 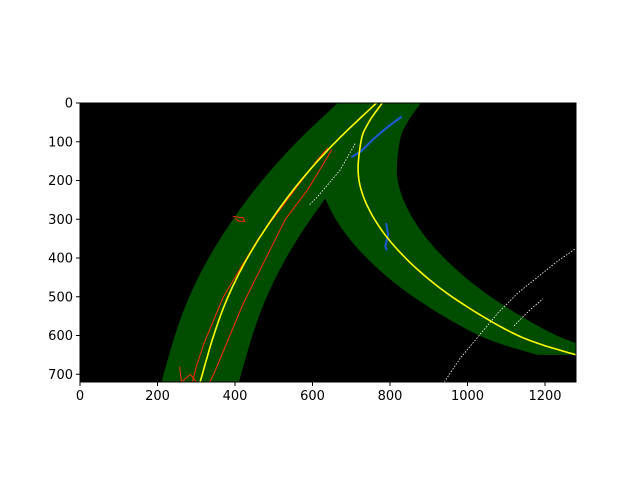 I want to click on x-tick-label: 600, so click(x=312, y=396).